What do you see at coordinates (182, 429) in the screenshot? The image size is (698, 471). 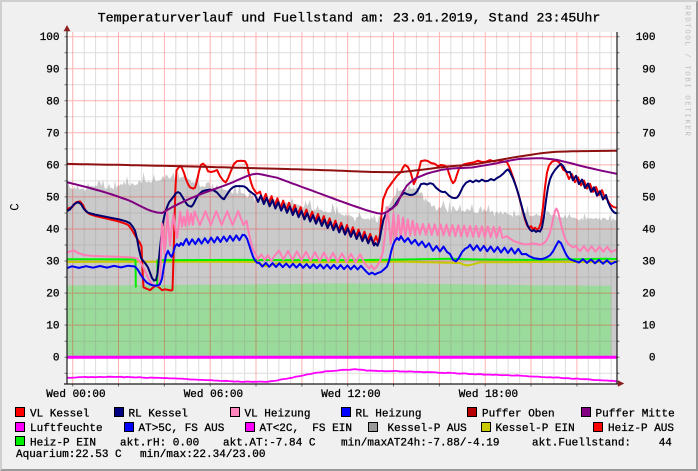 I see `svg-text: AT>5C, FS AUS` at bounding box center [182, 429].